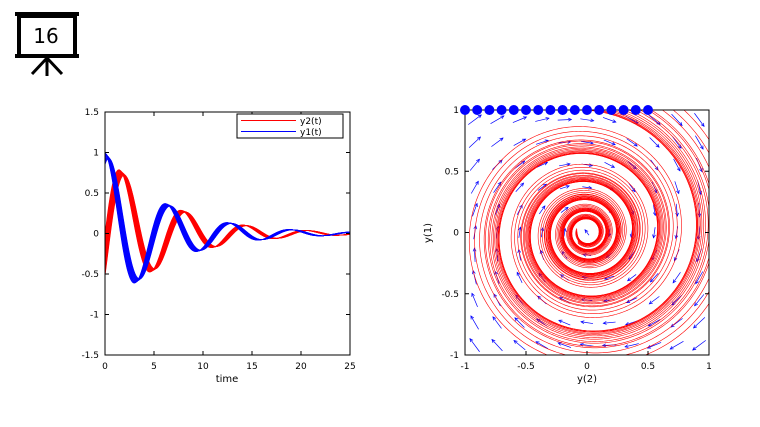 This screenshot has height=427, width=760. What do you see at coordinates (349, 367) in the screenshot?
I see `left-x-tick-label: 25` at bounding box center [349, 367].